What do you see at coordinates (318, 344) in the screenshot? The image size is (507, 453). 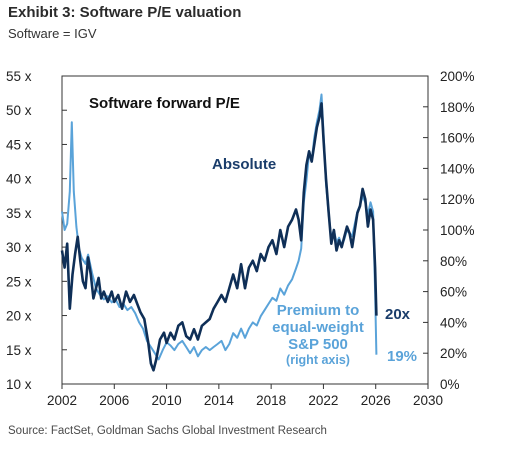 I see `premium-label-line-3: S&P 500` at bounding box center [318, 344].